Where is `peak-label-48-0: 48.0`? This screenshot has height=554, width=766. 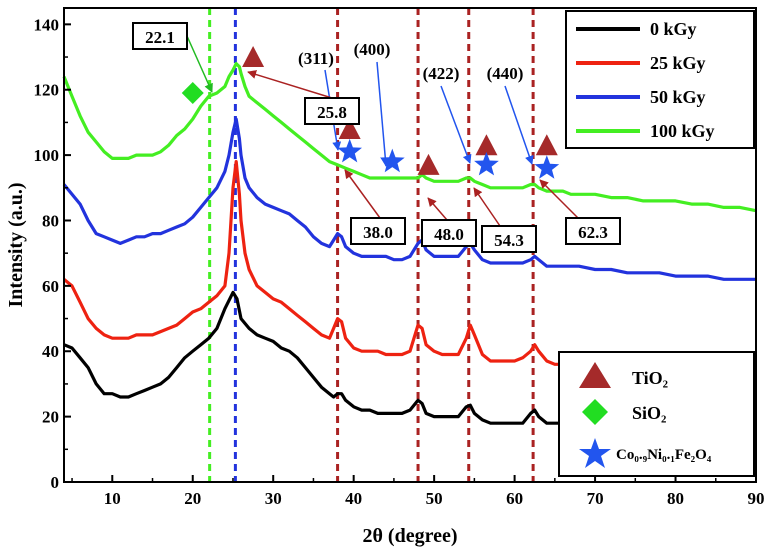 peak-label-48-0: 48.0 is located at coordinates (449, 233).